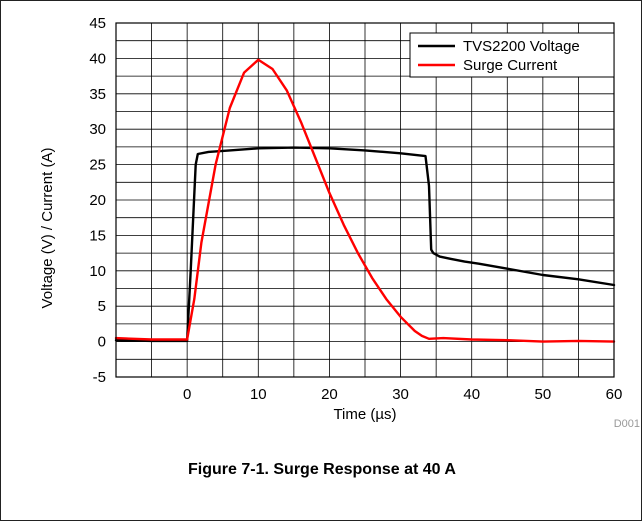 The height and width of the screenshot is (523, 644). Describe the element at coordinates (97, 94) in the screenshot. I see `y-tick-label: 35` at that location.